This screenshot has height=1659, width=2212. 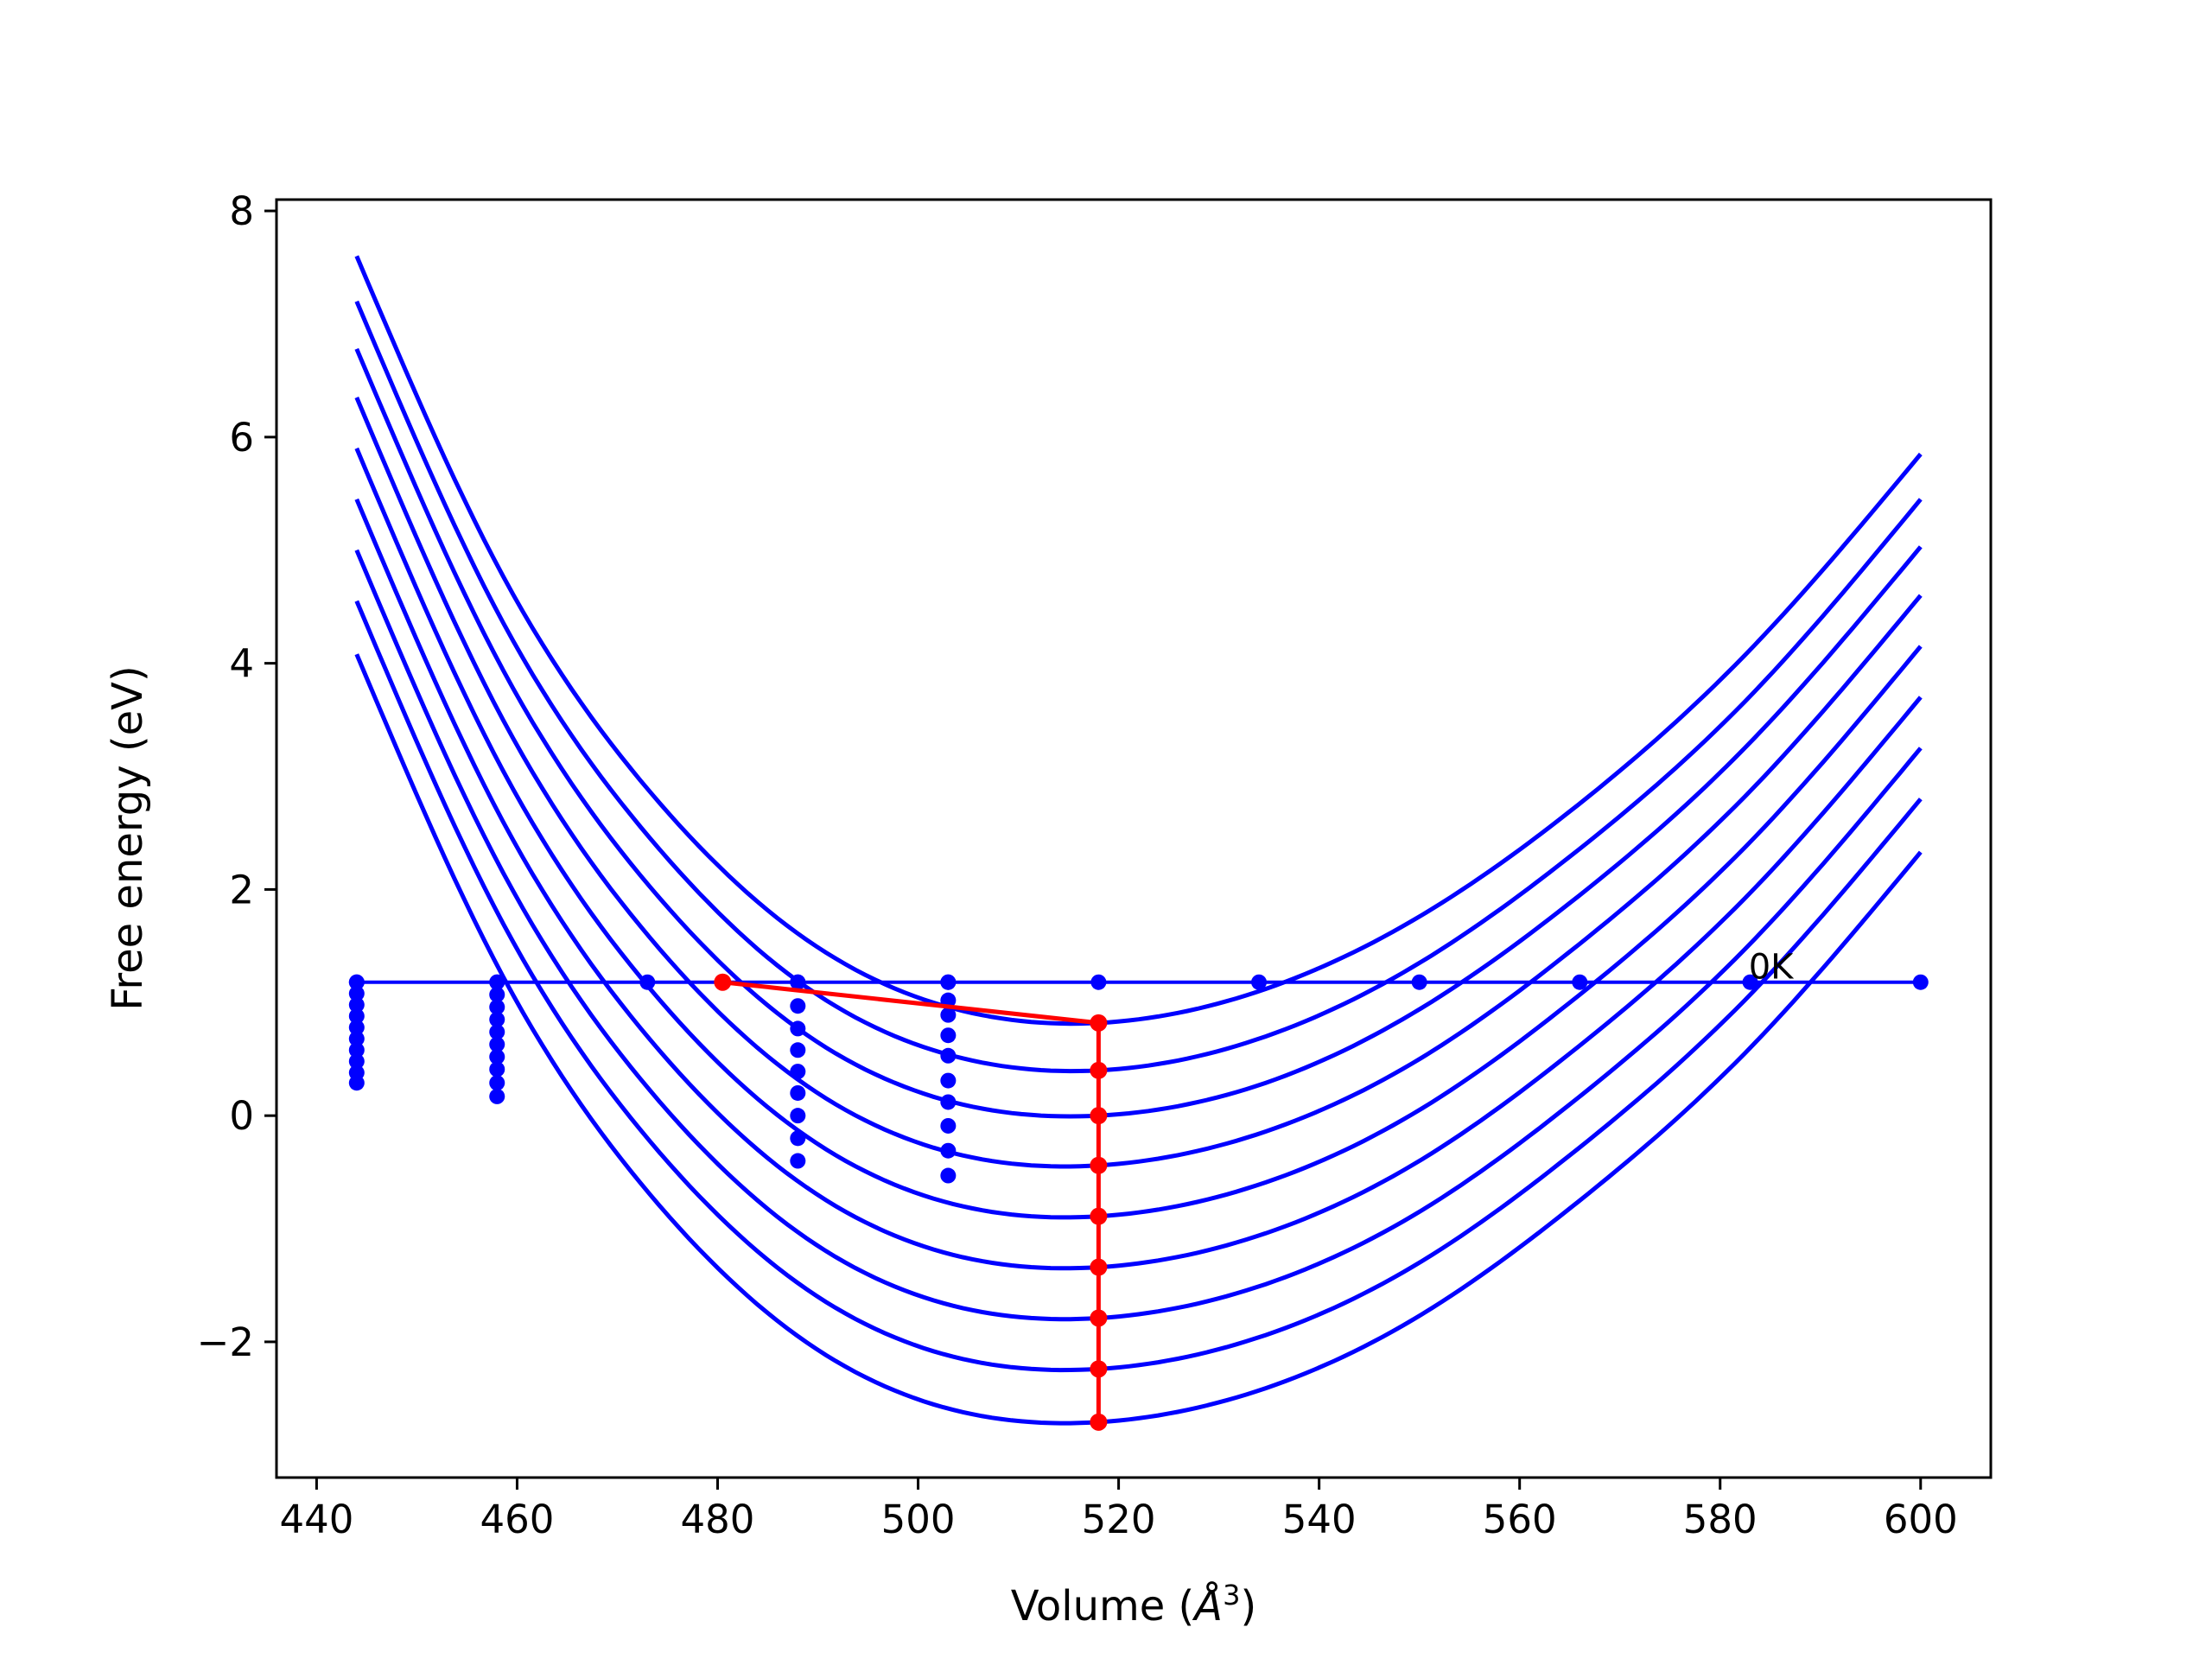 What do you see at coordinates (225, 1342) in the screenshot?
I see `y-tick-label: −2` at bounding box center [225, 1342].